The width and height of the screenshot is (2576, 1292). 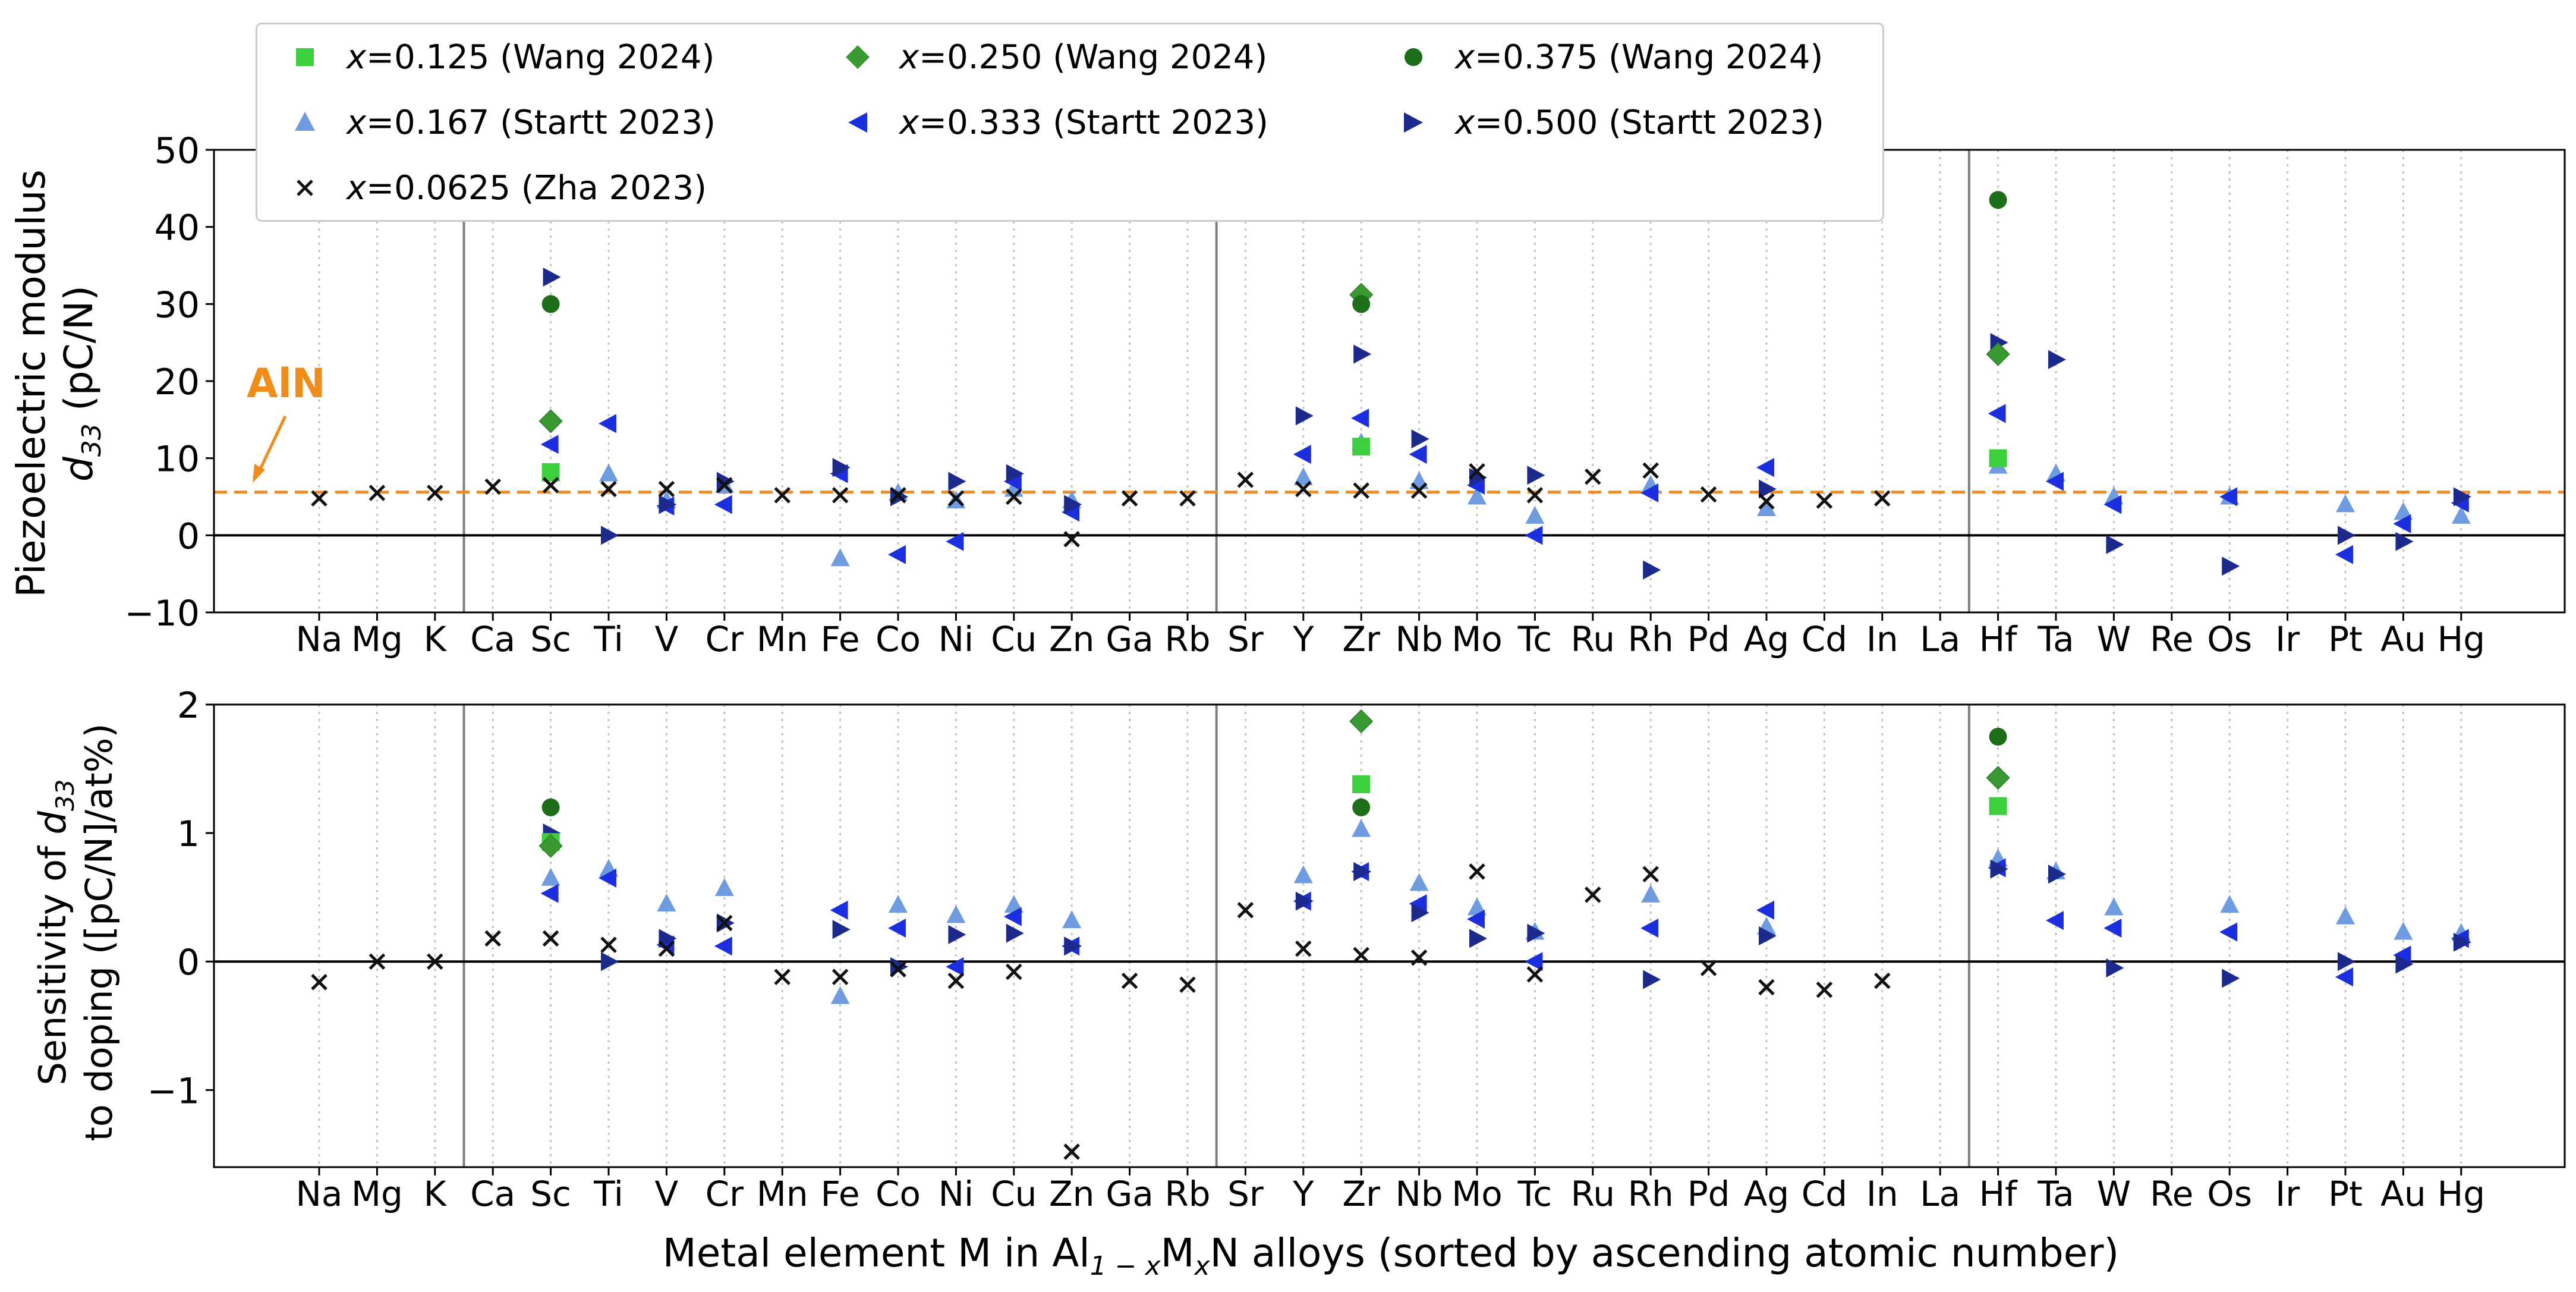 What do you see at coordinates (1767, 507) in the screenshot?
I see `point-s167-ag` at bounding box center [1767, 507].